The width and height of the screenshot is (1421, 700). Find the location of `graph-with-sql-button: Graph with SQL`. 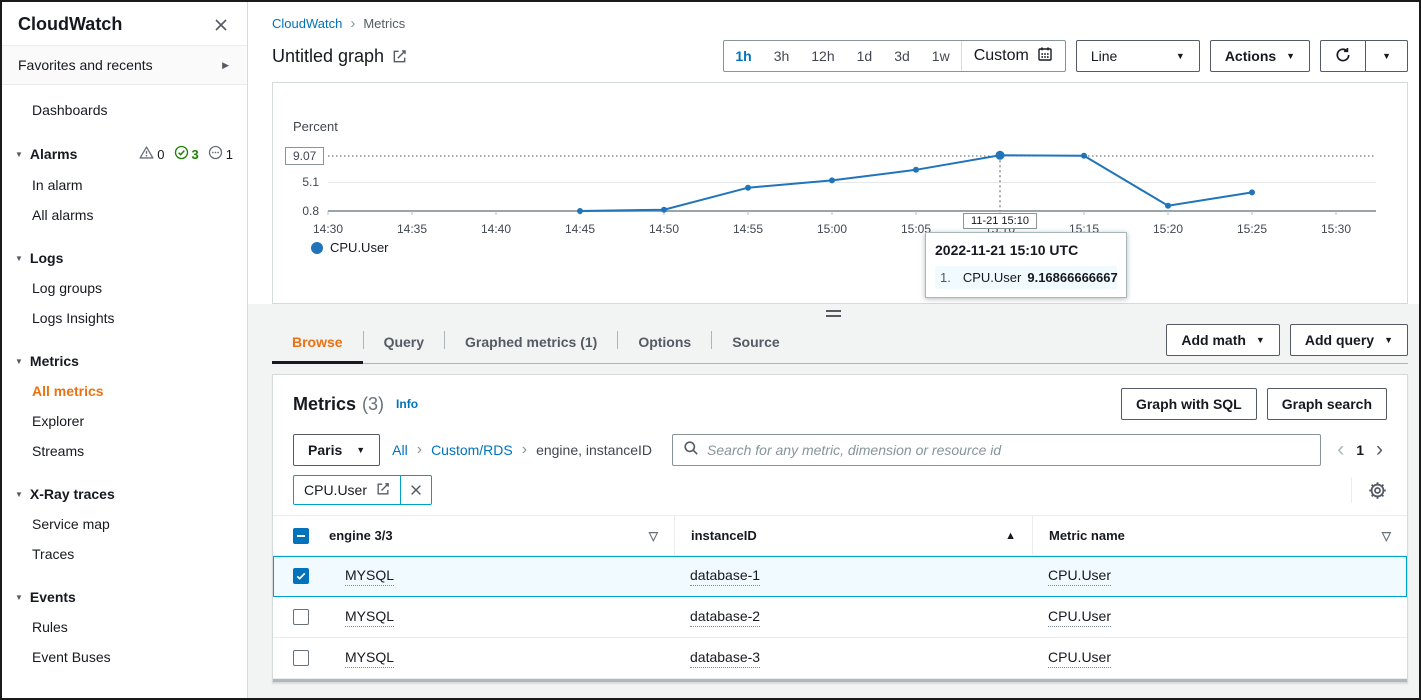

graph-with-sql-button: Graph with SQL is located at coordinates (1188, 404).